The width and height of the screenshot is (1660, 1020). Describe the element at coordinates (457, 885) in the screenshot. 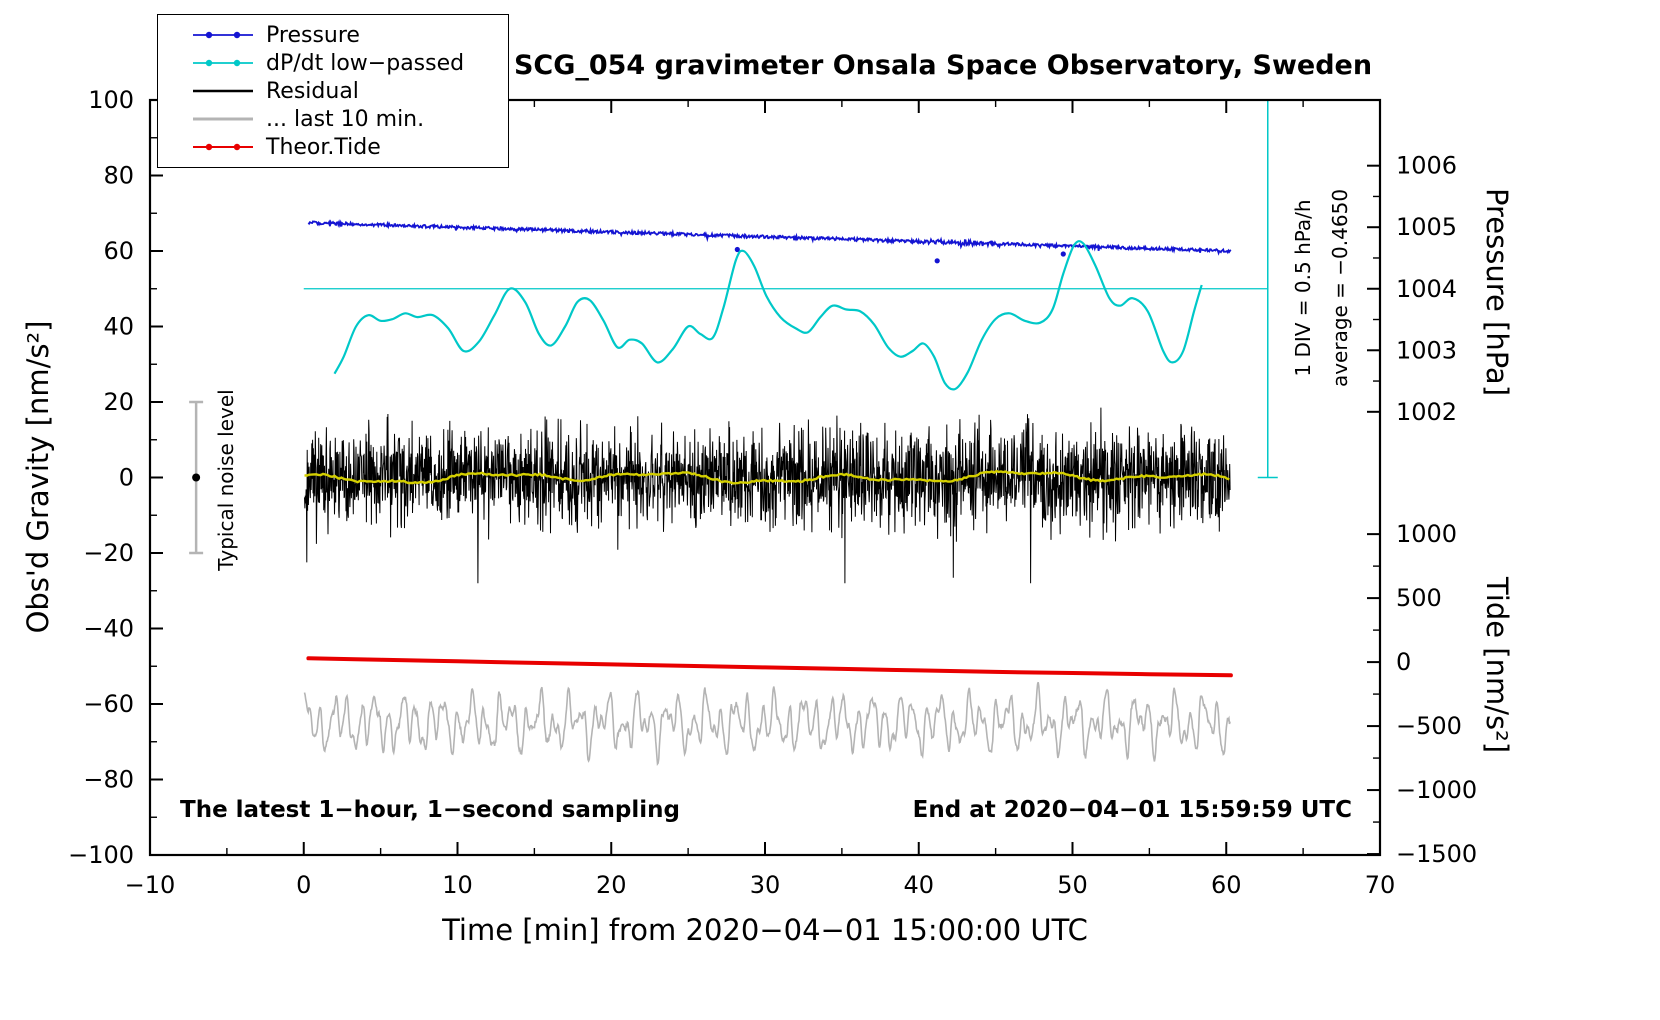

I see `x-tick-label: 10` at that location.